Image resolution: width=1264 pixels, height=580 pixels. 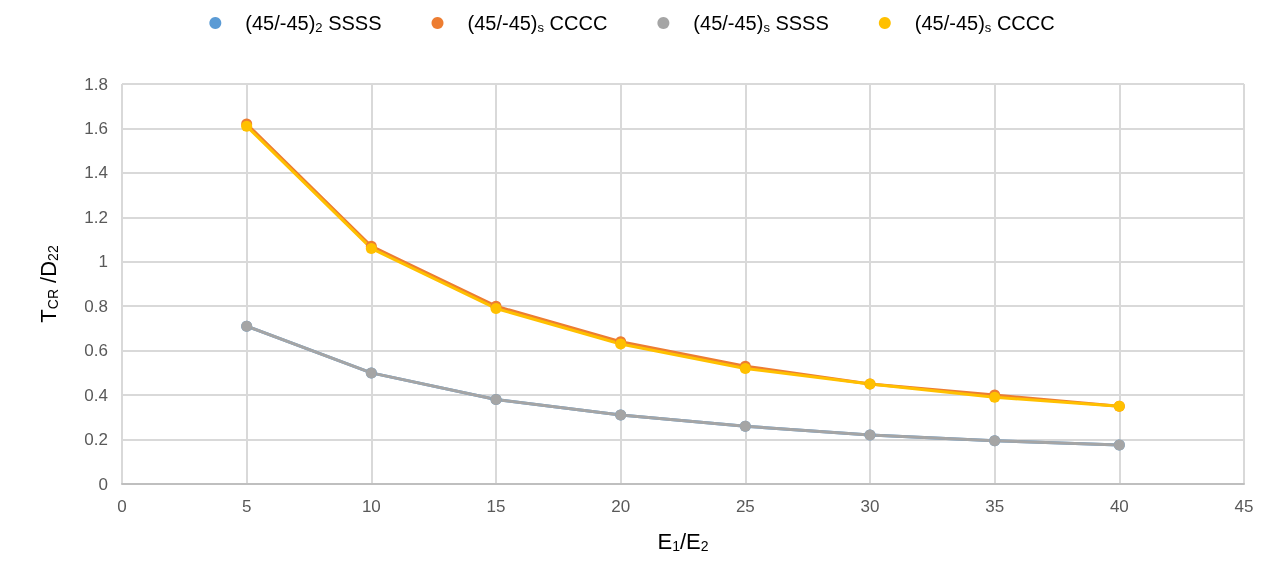 What do you see at coordinates (683, 541) in the screenshot?
I see `x-axis-title: E1/E2` at bounding box center [683, 541].